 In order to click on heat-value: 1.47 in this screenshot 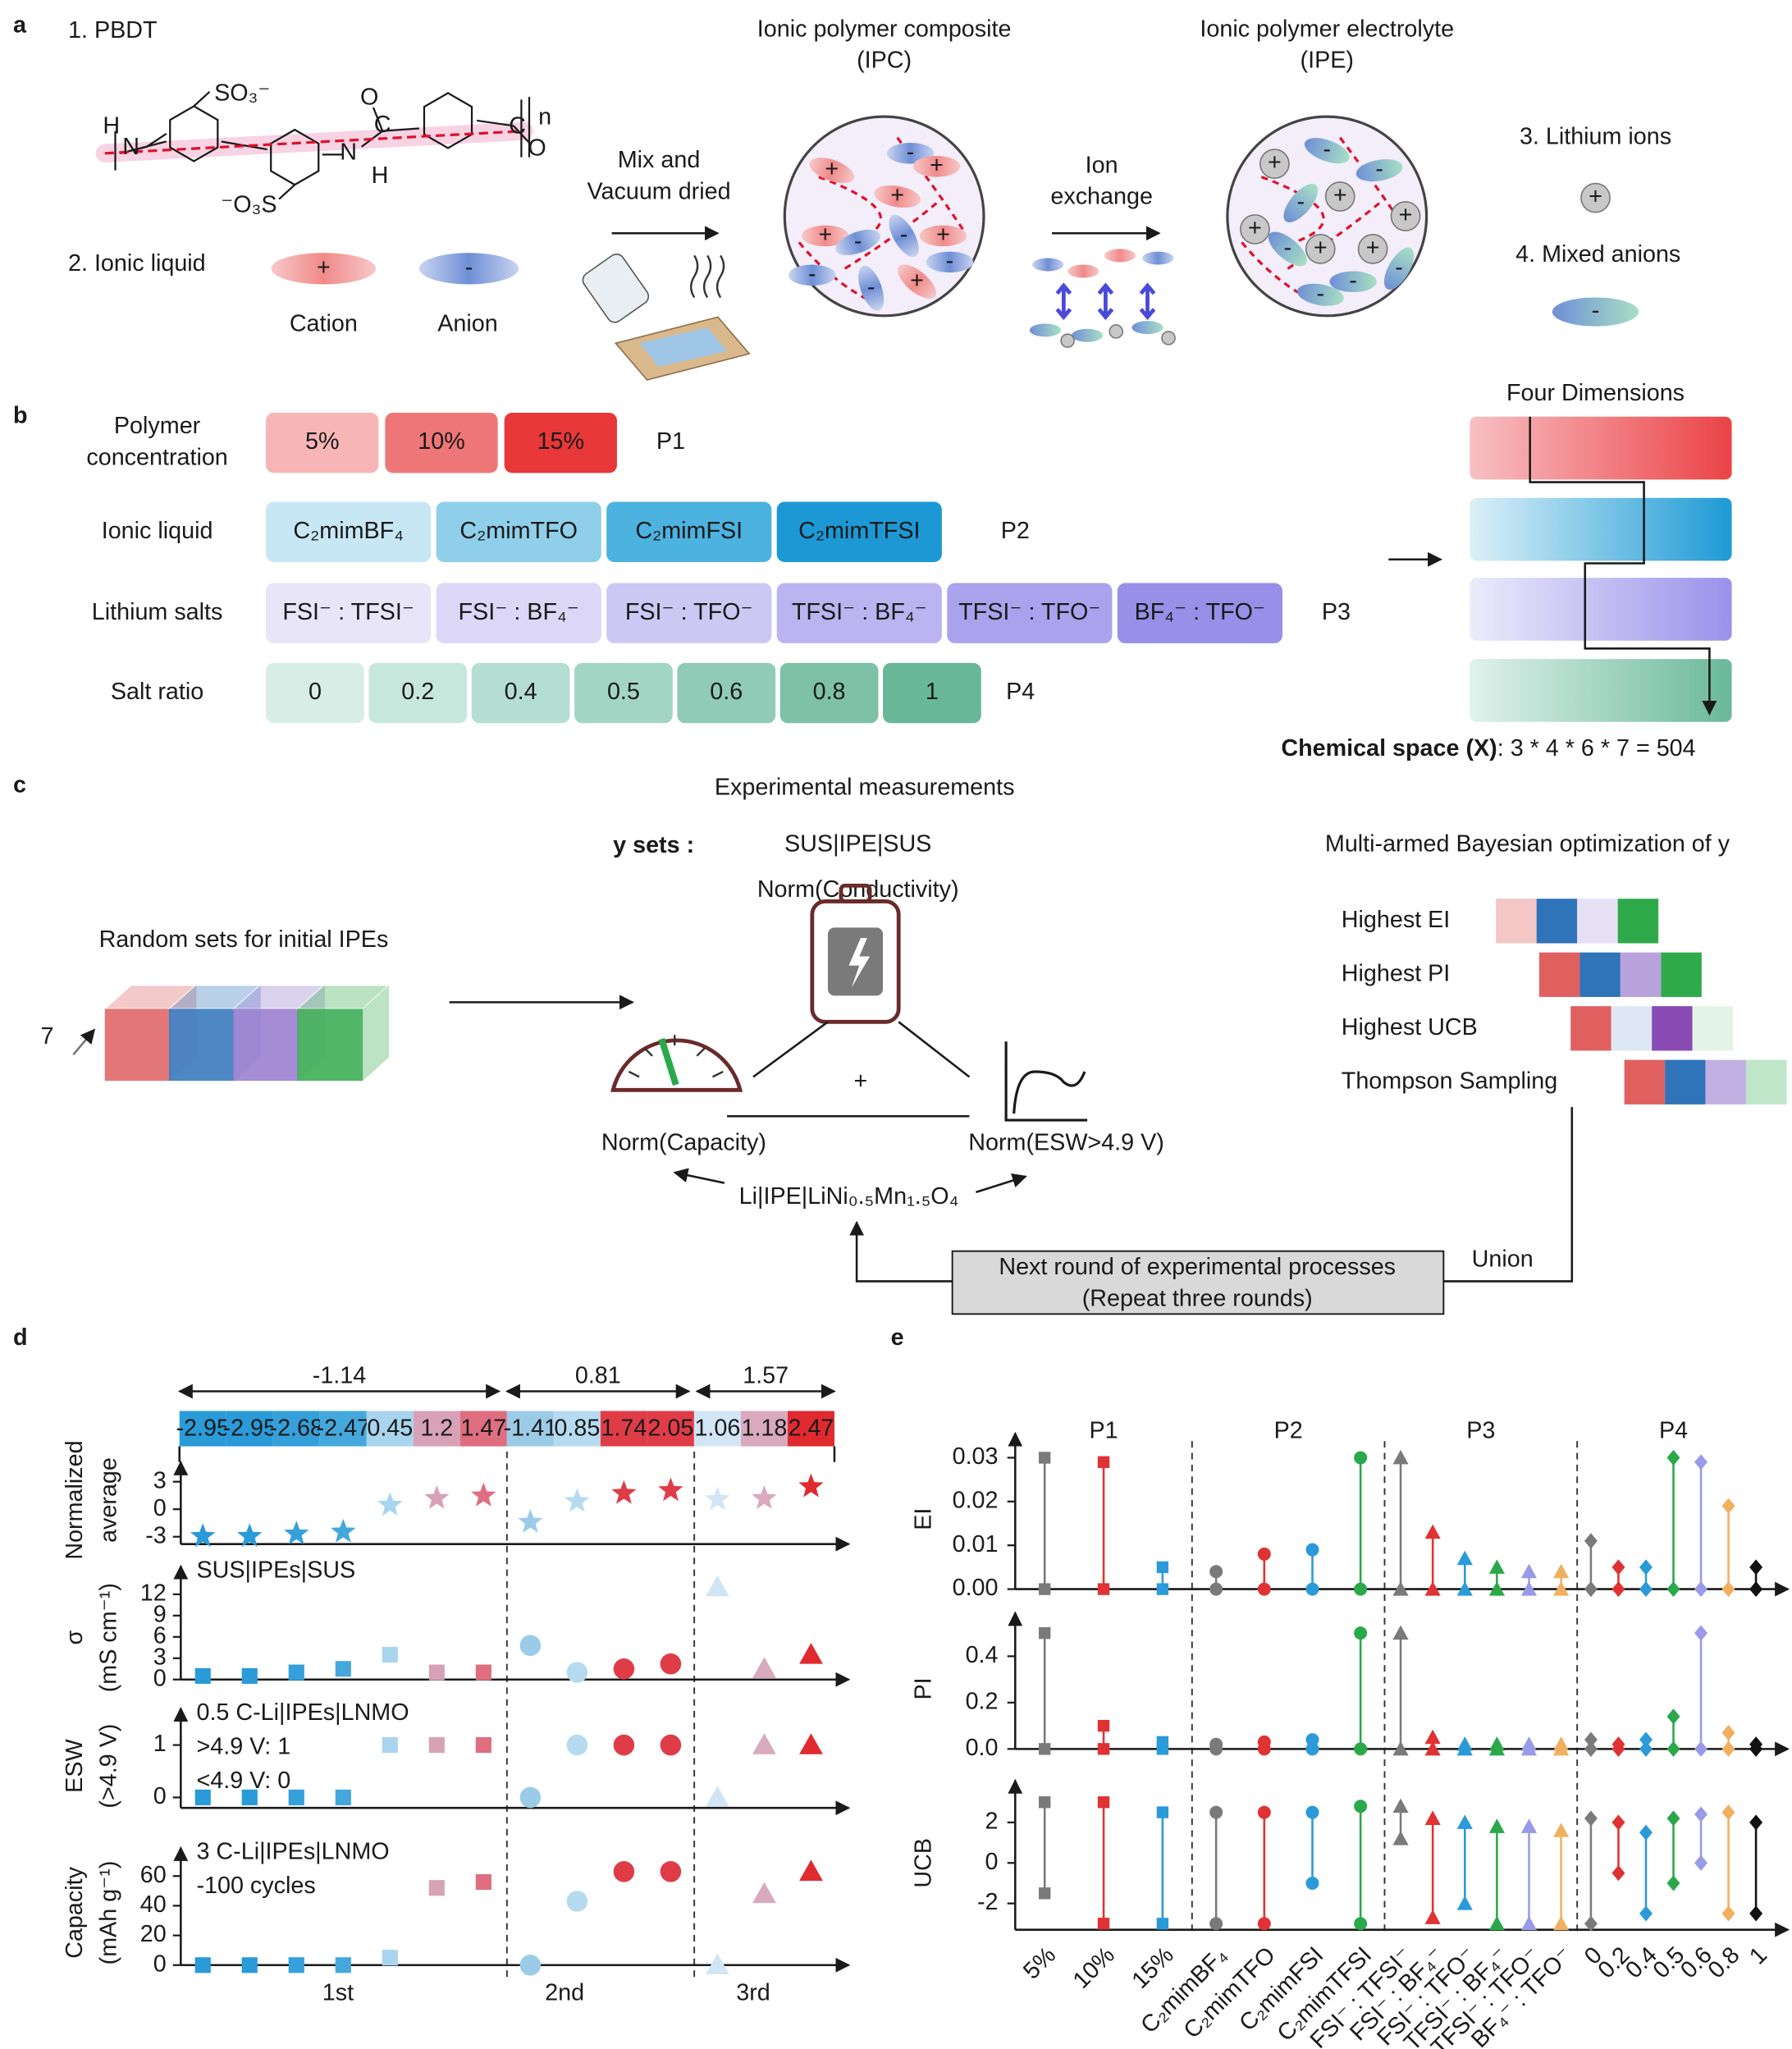, I will do `click(483, 1428)`.